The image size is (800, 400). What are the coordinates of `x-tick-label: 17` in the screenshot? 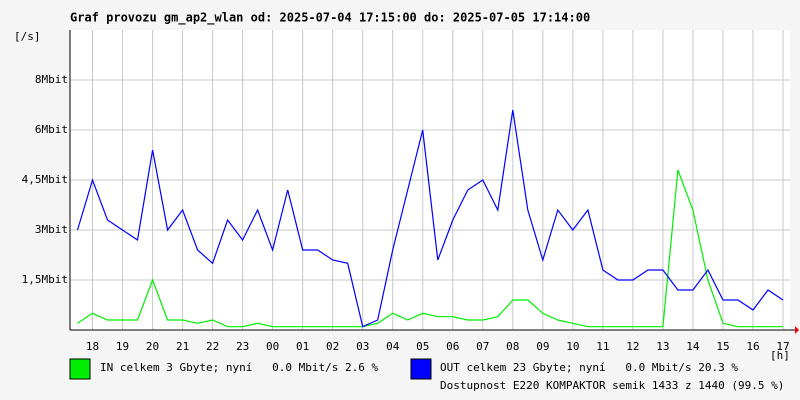 It's located at (782, 346).